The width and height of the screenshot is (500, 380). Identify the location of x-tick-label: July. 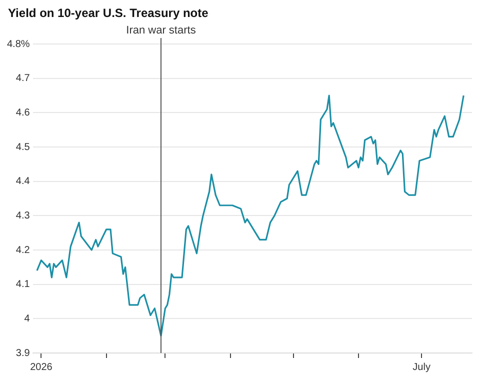
(421, 367).